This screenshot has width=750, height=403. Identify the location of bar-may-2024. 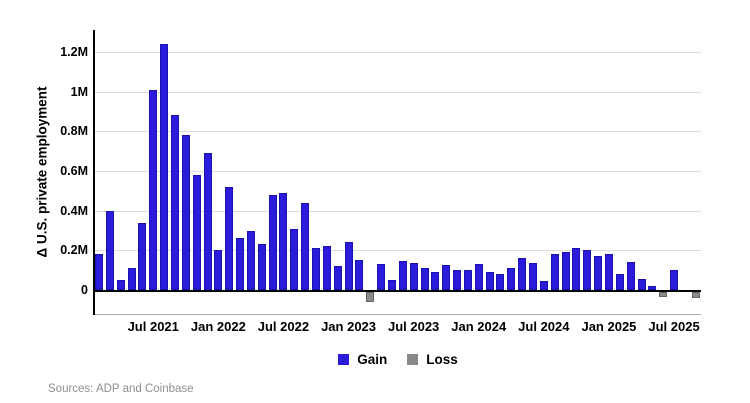
(522, 274).